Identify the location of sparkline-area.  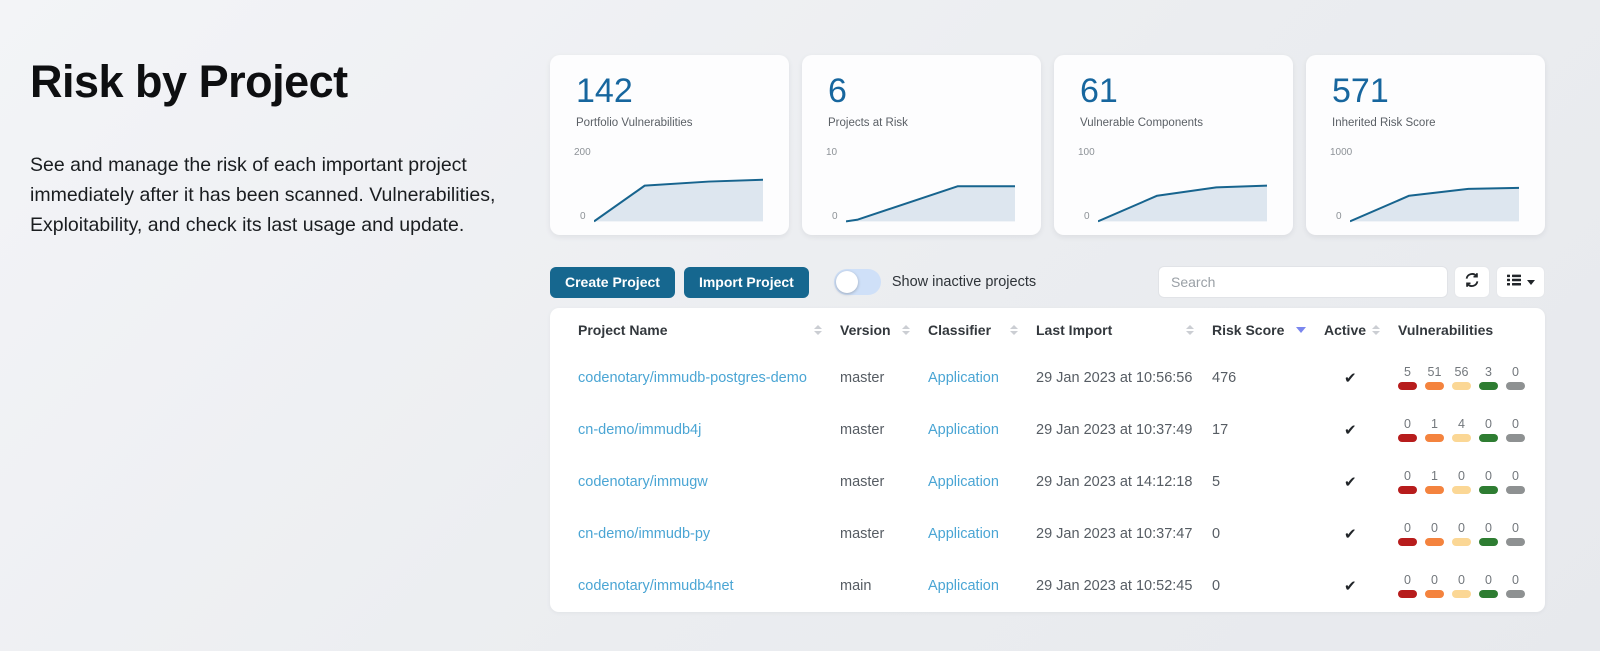
(1434, 204).